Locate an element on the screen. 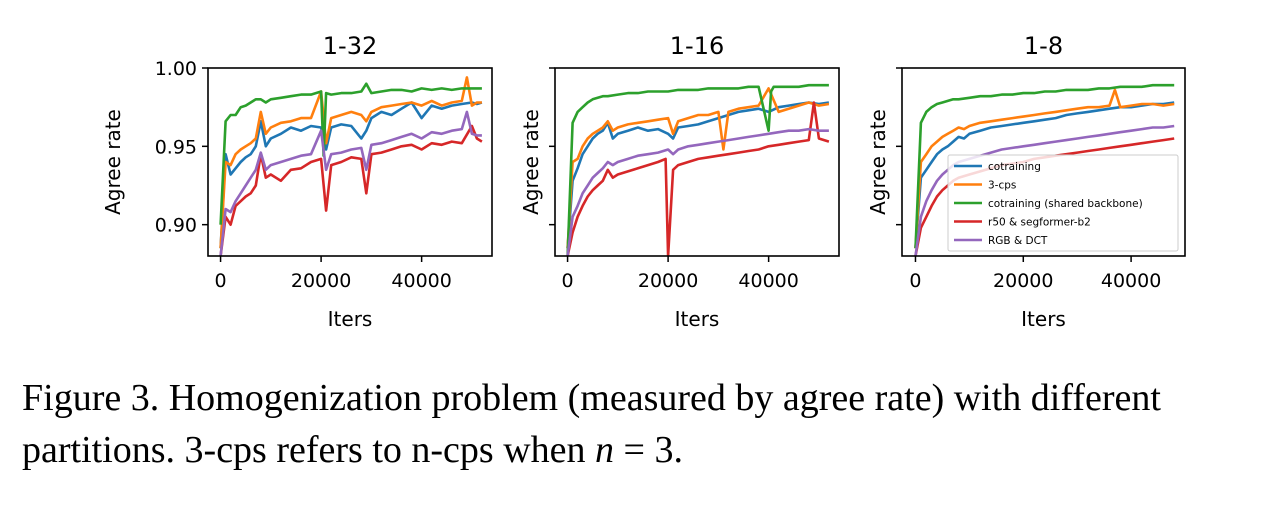 This screenshot has height=512, width=1264. panel-2-ylabel: Agree rate is located at coordinates (531, 162).